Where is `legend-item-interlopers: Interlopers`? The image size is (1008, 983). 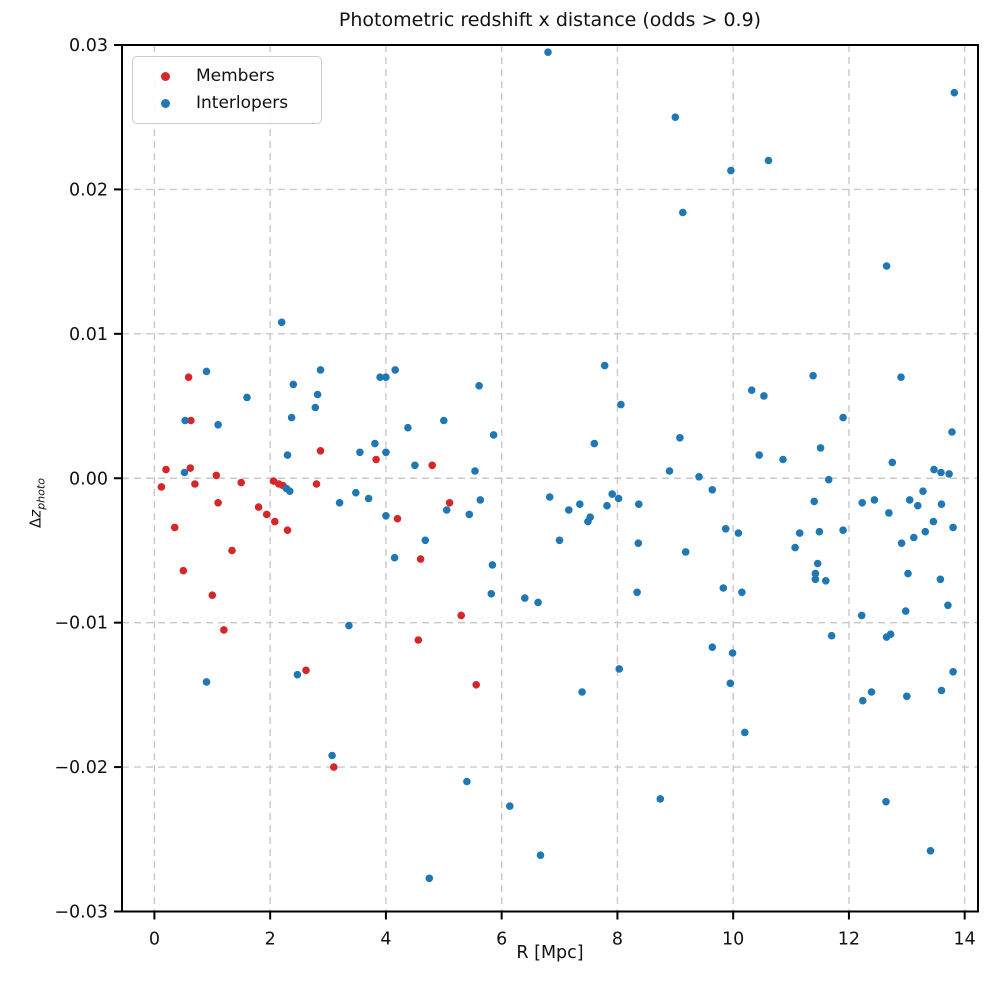 legend-item-interlopers: Interlopers is located at coordinates (227, 103).